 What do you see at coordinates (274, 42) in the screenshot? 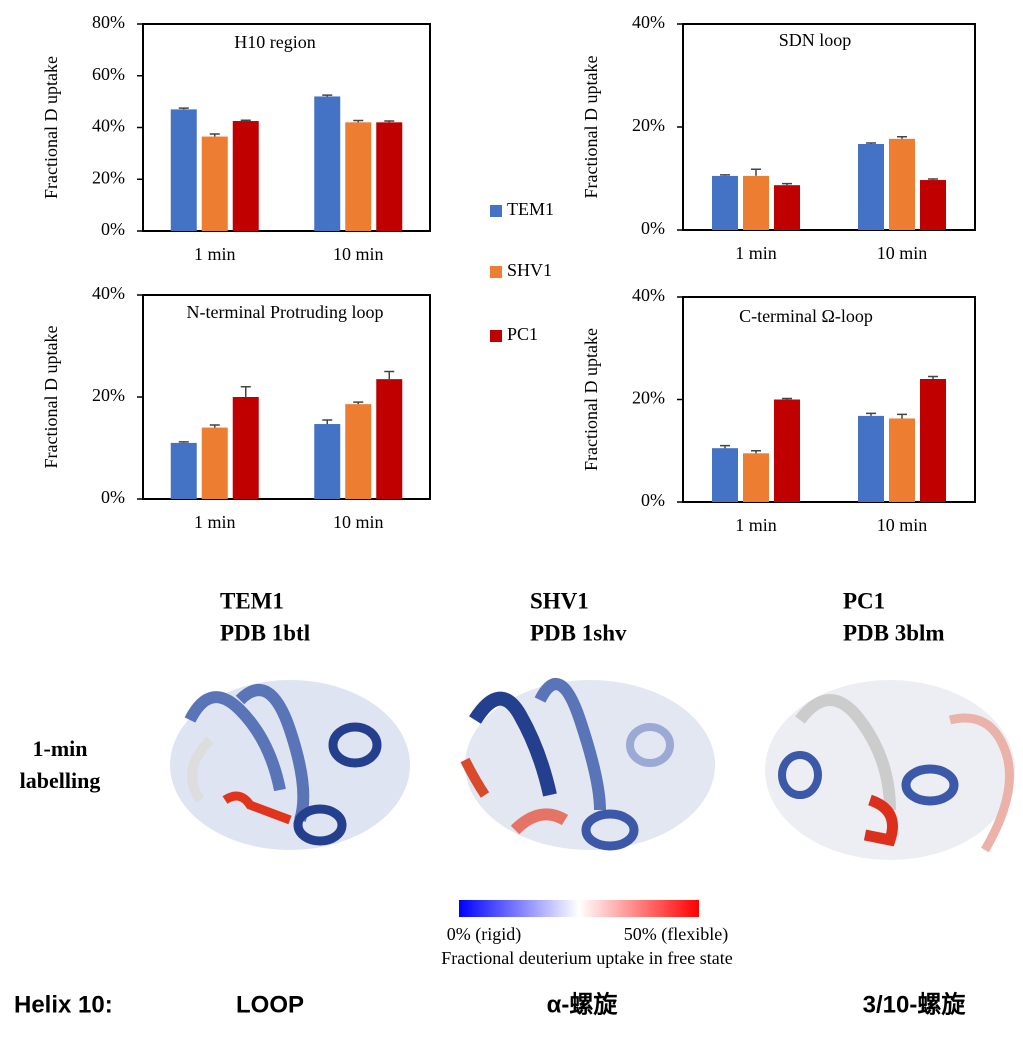
I see `chart-title: H10 region` at bounding box center [274, 42].